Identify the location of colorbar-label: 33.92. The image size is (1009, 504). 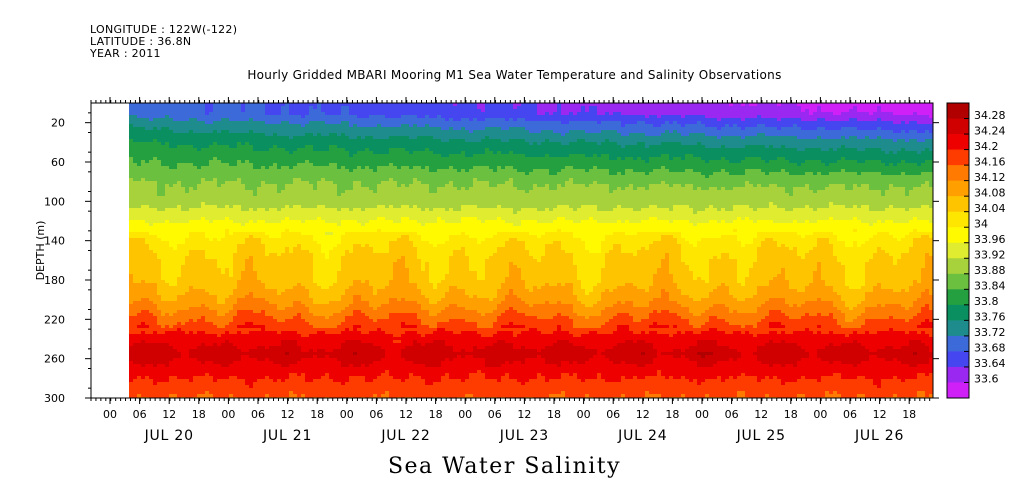
(990, 255).